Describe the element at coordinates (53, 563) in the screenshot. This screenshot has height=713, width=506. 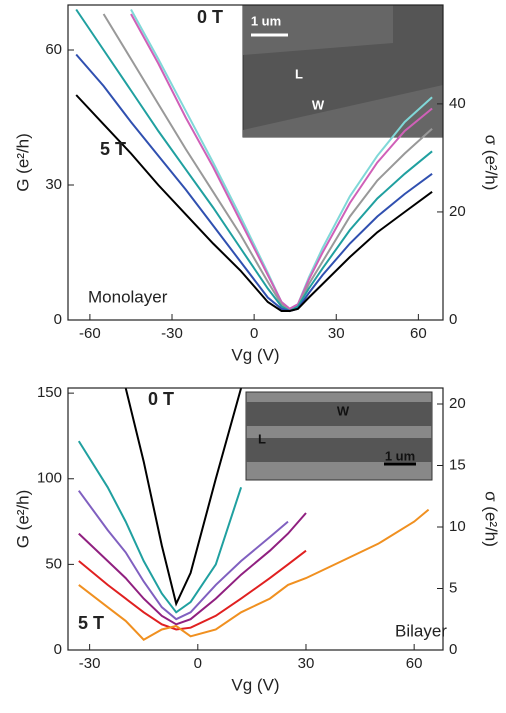
I see `y-tick-label: 50` at that location.